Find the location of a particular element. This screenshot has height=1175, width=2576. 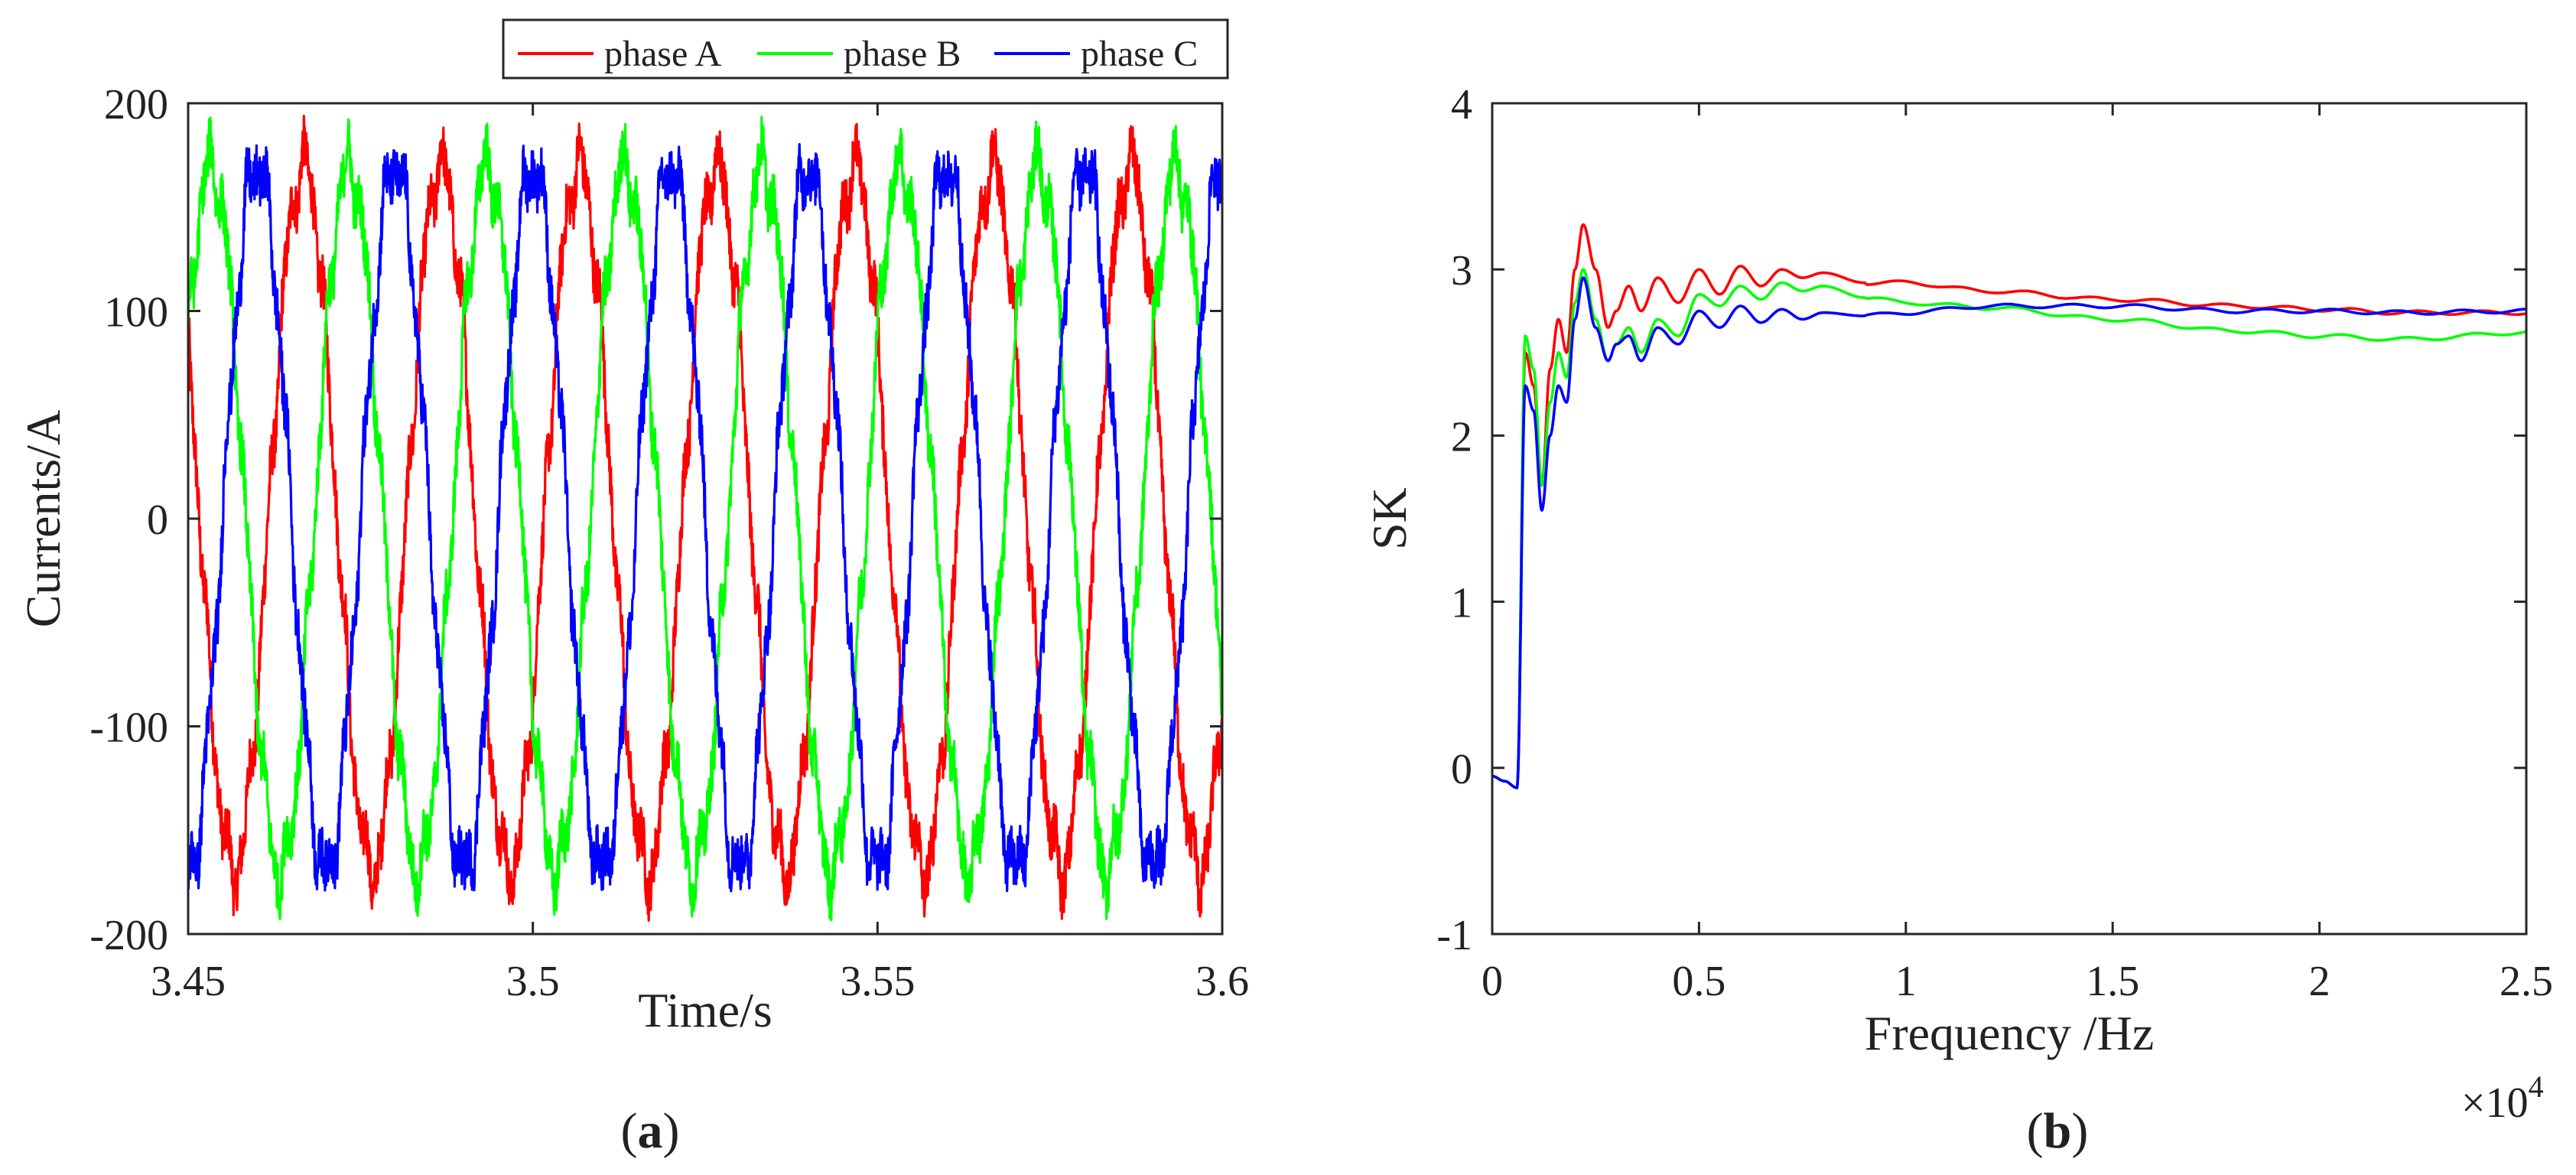

b-ytick-label: 3 is located at coordinates (1461, 271).